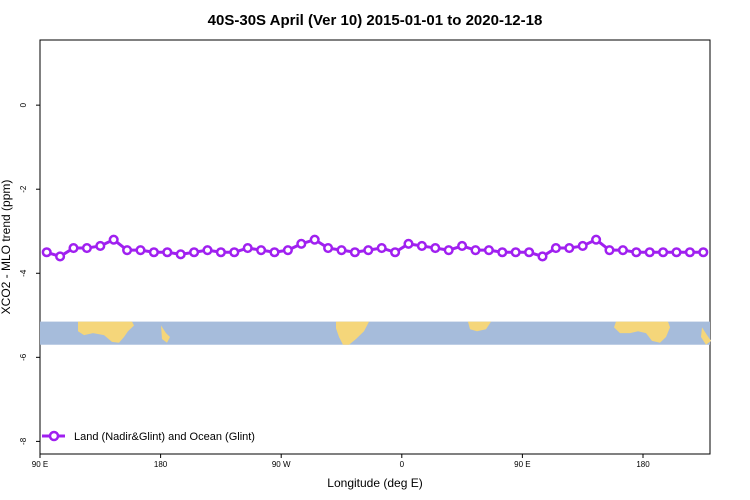 Image resolution: width=750 pixels, height=500 pixels. What do you see at coordinates (281, 464) in the screenshot?
I see `x-tick-label: 90 W` at bounding box center [281, 464].